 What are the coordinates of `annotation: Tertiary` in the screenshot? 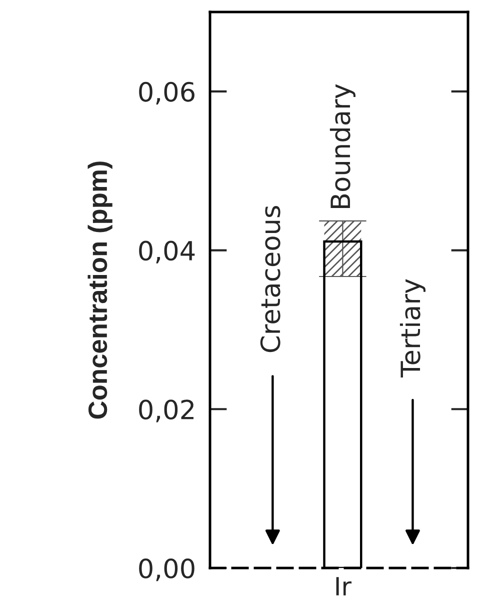 It's located at (413, 328).